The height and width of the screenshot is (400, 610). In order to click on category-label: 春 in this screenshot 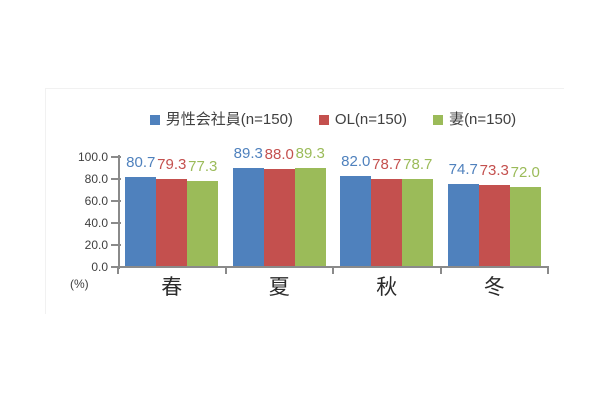, I will do `click(172, 287)`.